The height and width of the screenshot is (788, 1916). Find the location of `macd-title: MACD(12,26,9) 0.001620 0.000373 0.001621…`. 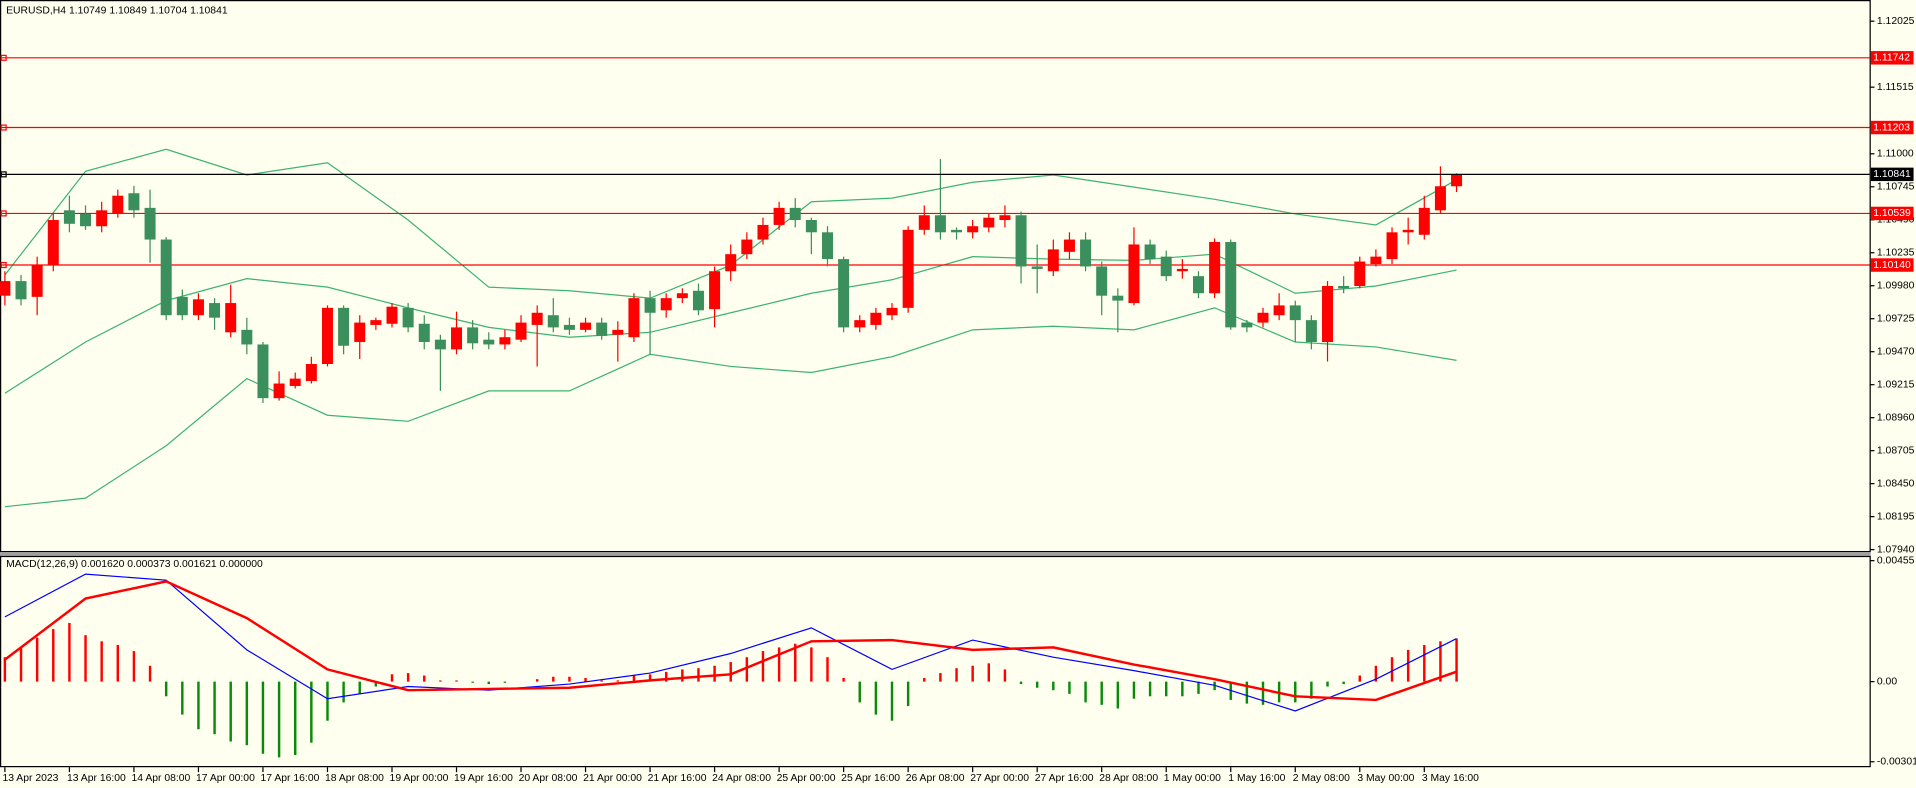

macd-title: MACD(12,26,9) 0.001620 0.000373 0.001621… is located at coordinates (134, 564).